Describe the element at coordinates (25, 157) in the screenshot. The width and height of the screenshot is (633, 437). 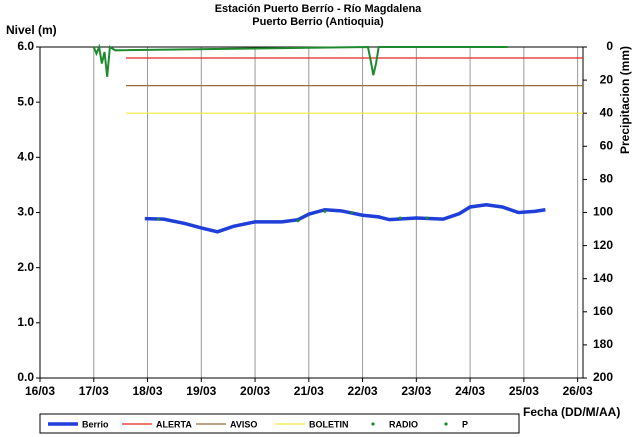
I see `y-tick-label: 4.0` at that location.